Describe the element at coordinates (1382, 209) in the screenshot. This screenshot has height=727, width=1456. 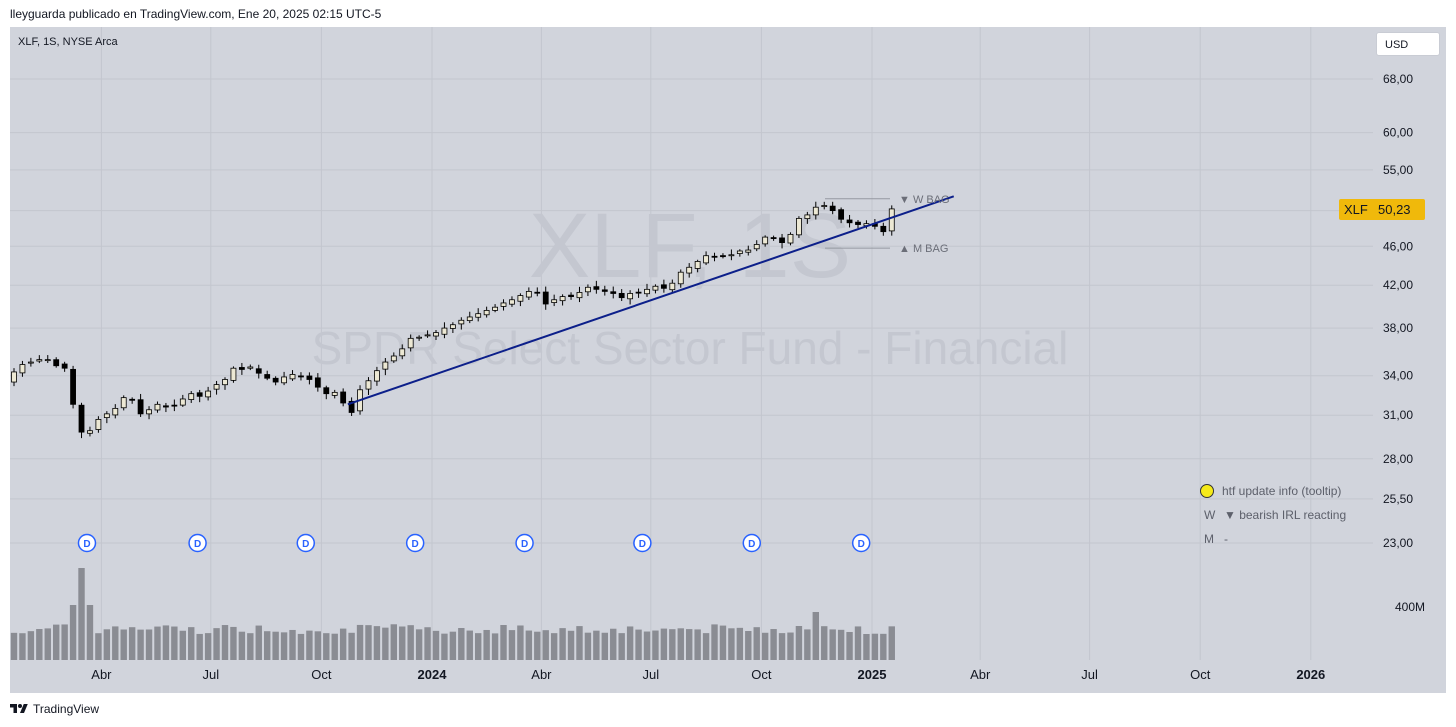
I see `last-price-label-bg` at that location.